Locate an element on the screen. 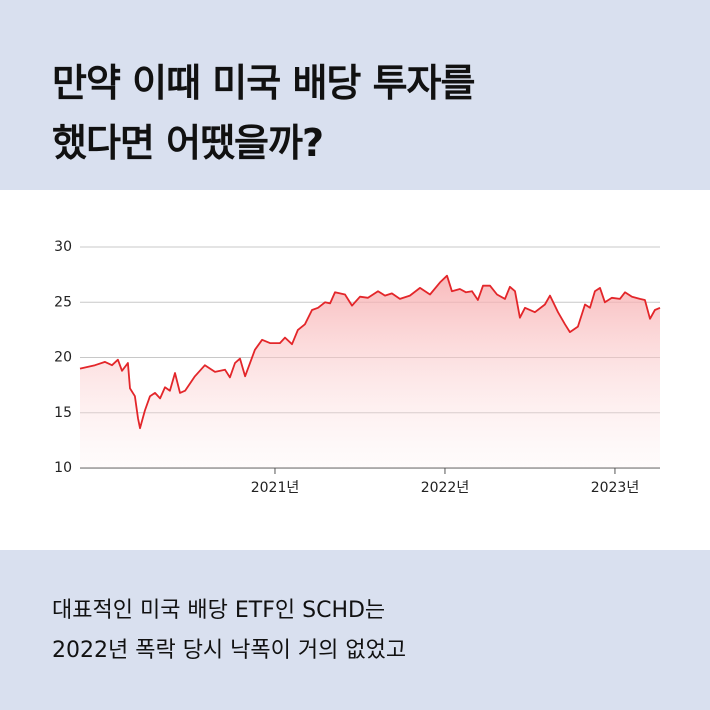 This screenshot has width=710, height=710. title-line: 했다면 어땠을까? is located at coordinates (188, 143).